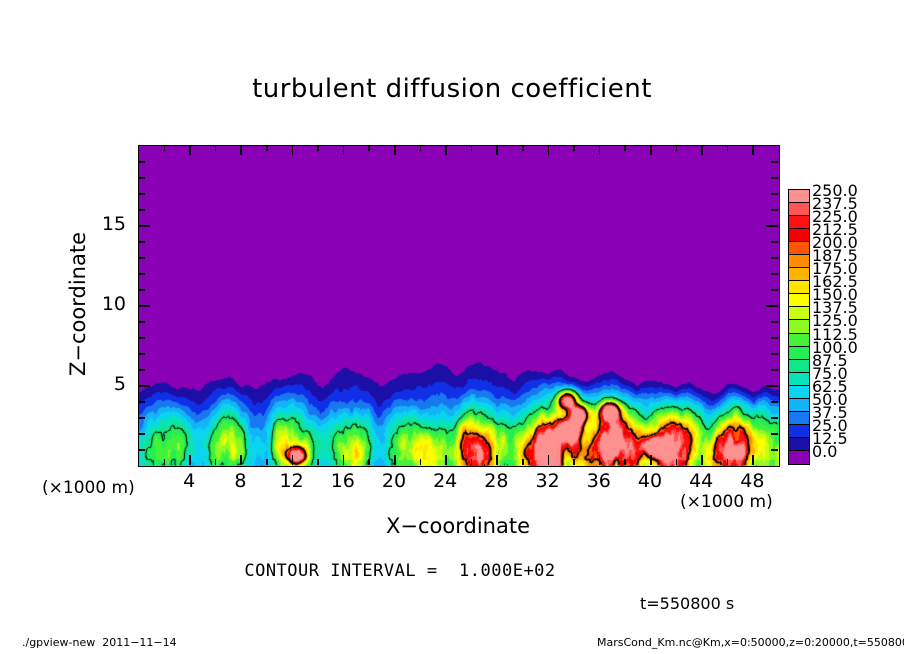 Image resolution: width=904 pixels, height=654 pixels. What do you see at coordinates (835, 308) in the screenshot?
I see `colorbar-tick-label: 137.5` at bounding box center [835, 308].